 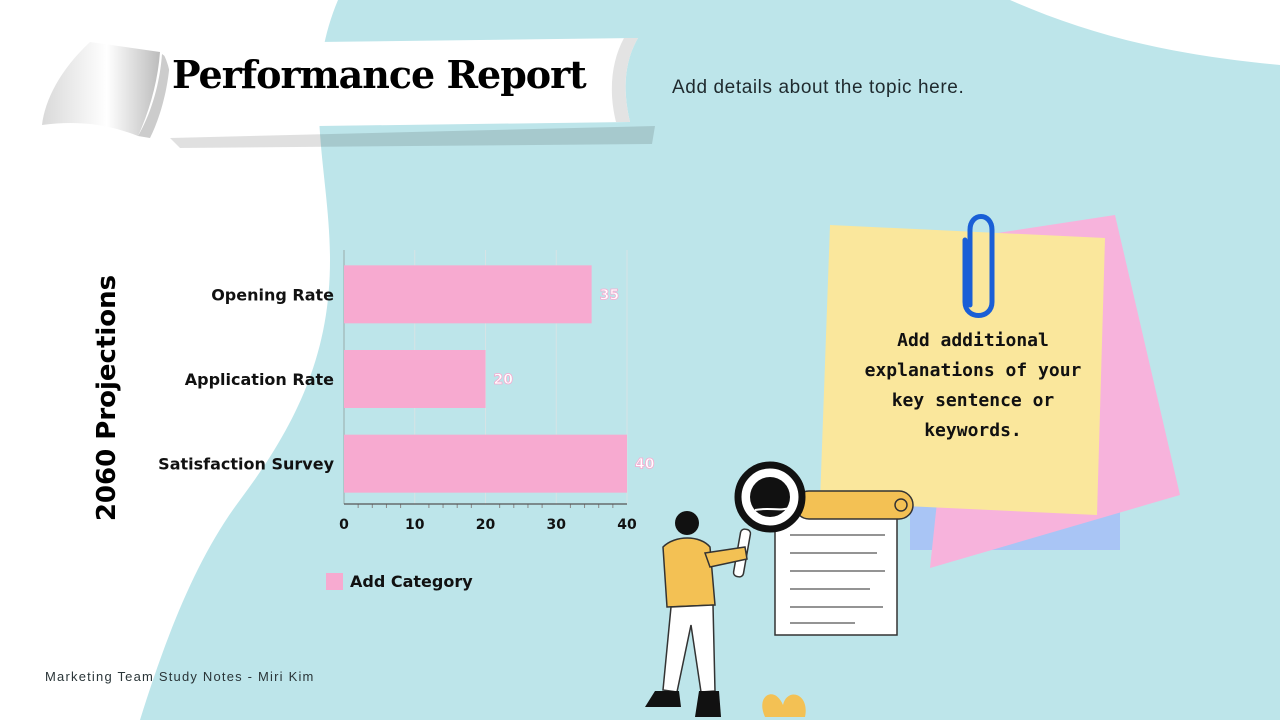 What do you see at coordinates (557, 525) in the screenshot?
I see `x-tick-label: 30` at bounding box center [557, 525].